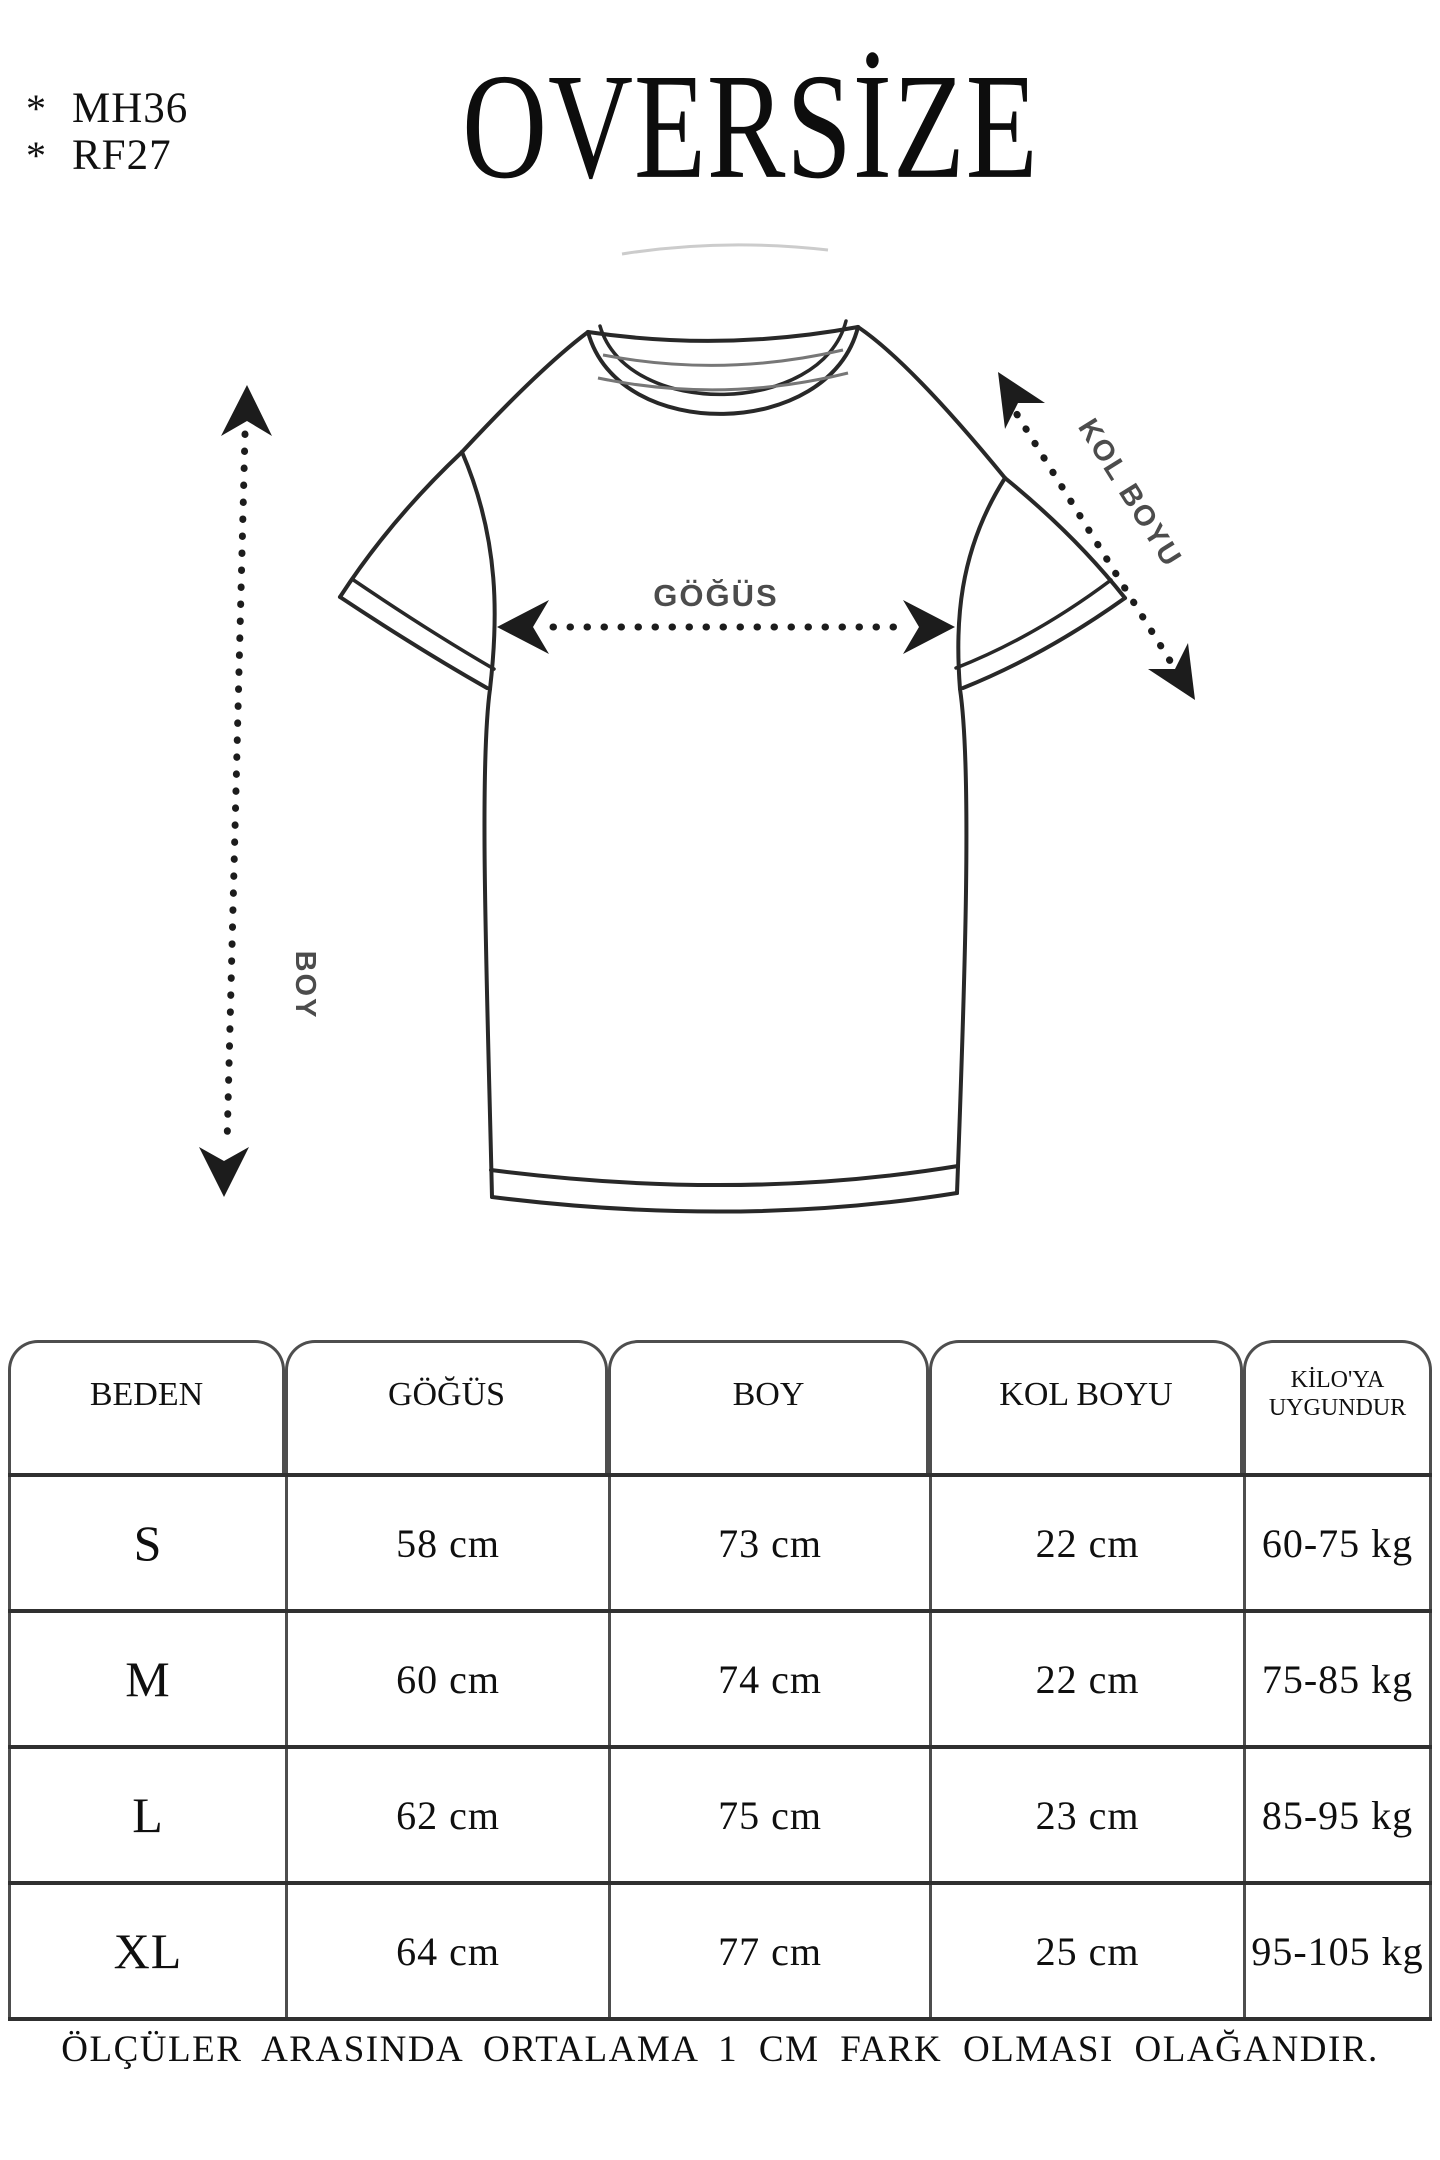 The width and height of the screenshot is (1440, 2160). What do you see at coordinates (146, 1815) in the screenshot?
I see `cell-size: L` at bounding box center [146, 1815].